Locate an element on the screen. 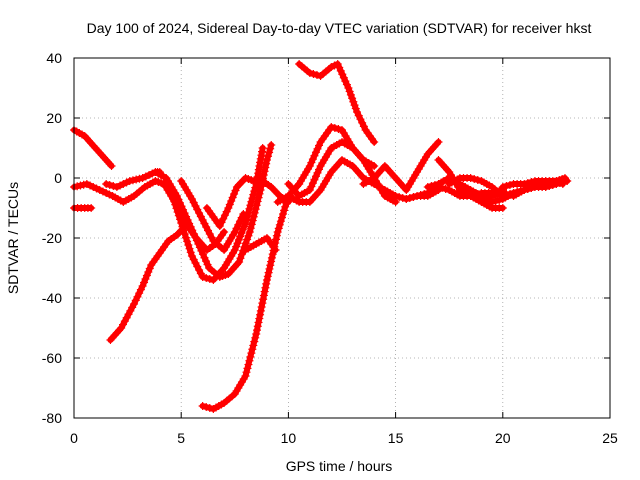  x-tick-label: 5 is located at coordinates (181, 438).